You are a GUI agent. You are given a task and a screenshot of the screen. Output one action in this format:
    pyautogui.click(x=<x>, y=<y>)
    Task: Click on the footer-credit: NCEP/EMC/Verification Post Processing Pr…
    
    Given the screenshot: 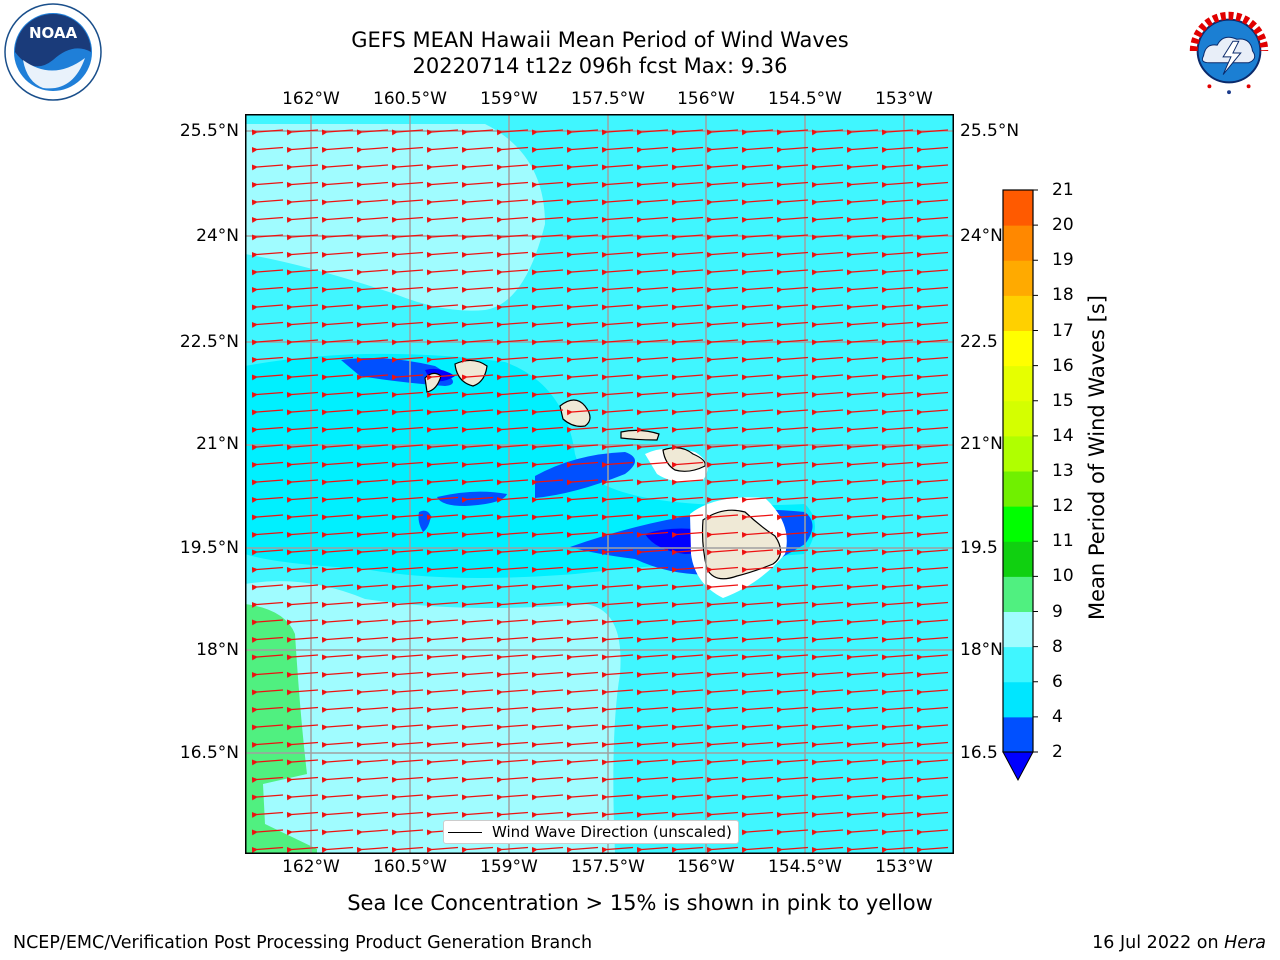 What is the action you would take?
    pyautogui.click(x=303, y=943)
    